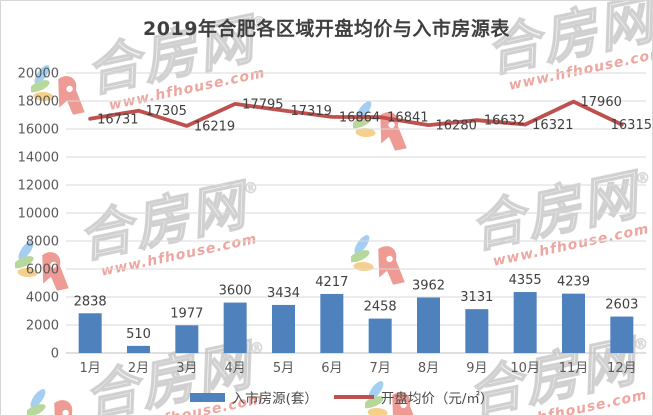 This screenshot has width=653, height=416. I want to click on legend-bar-label: 入市房源(套）, so click(274, 399).